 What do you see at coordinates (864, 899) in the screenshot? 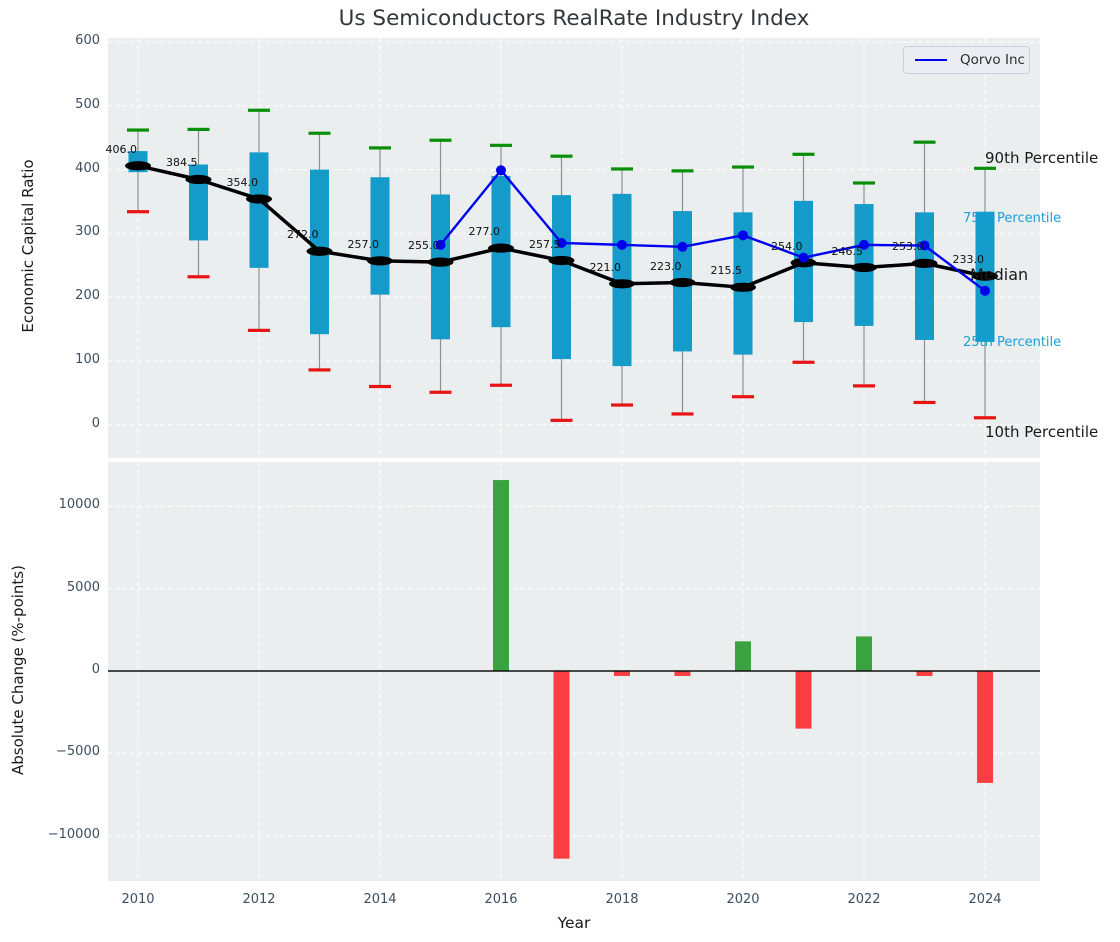
I see `xtick-2022: 2022` at bounding box center [864, 899].